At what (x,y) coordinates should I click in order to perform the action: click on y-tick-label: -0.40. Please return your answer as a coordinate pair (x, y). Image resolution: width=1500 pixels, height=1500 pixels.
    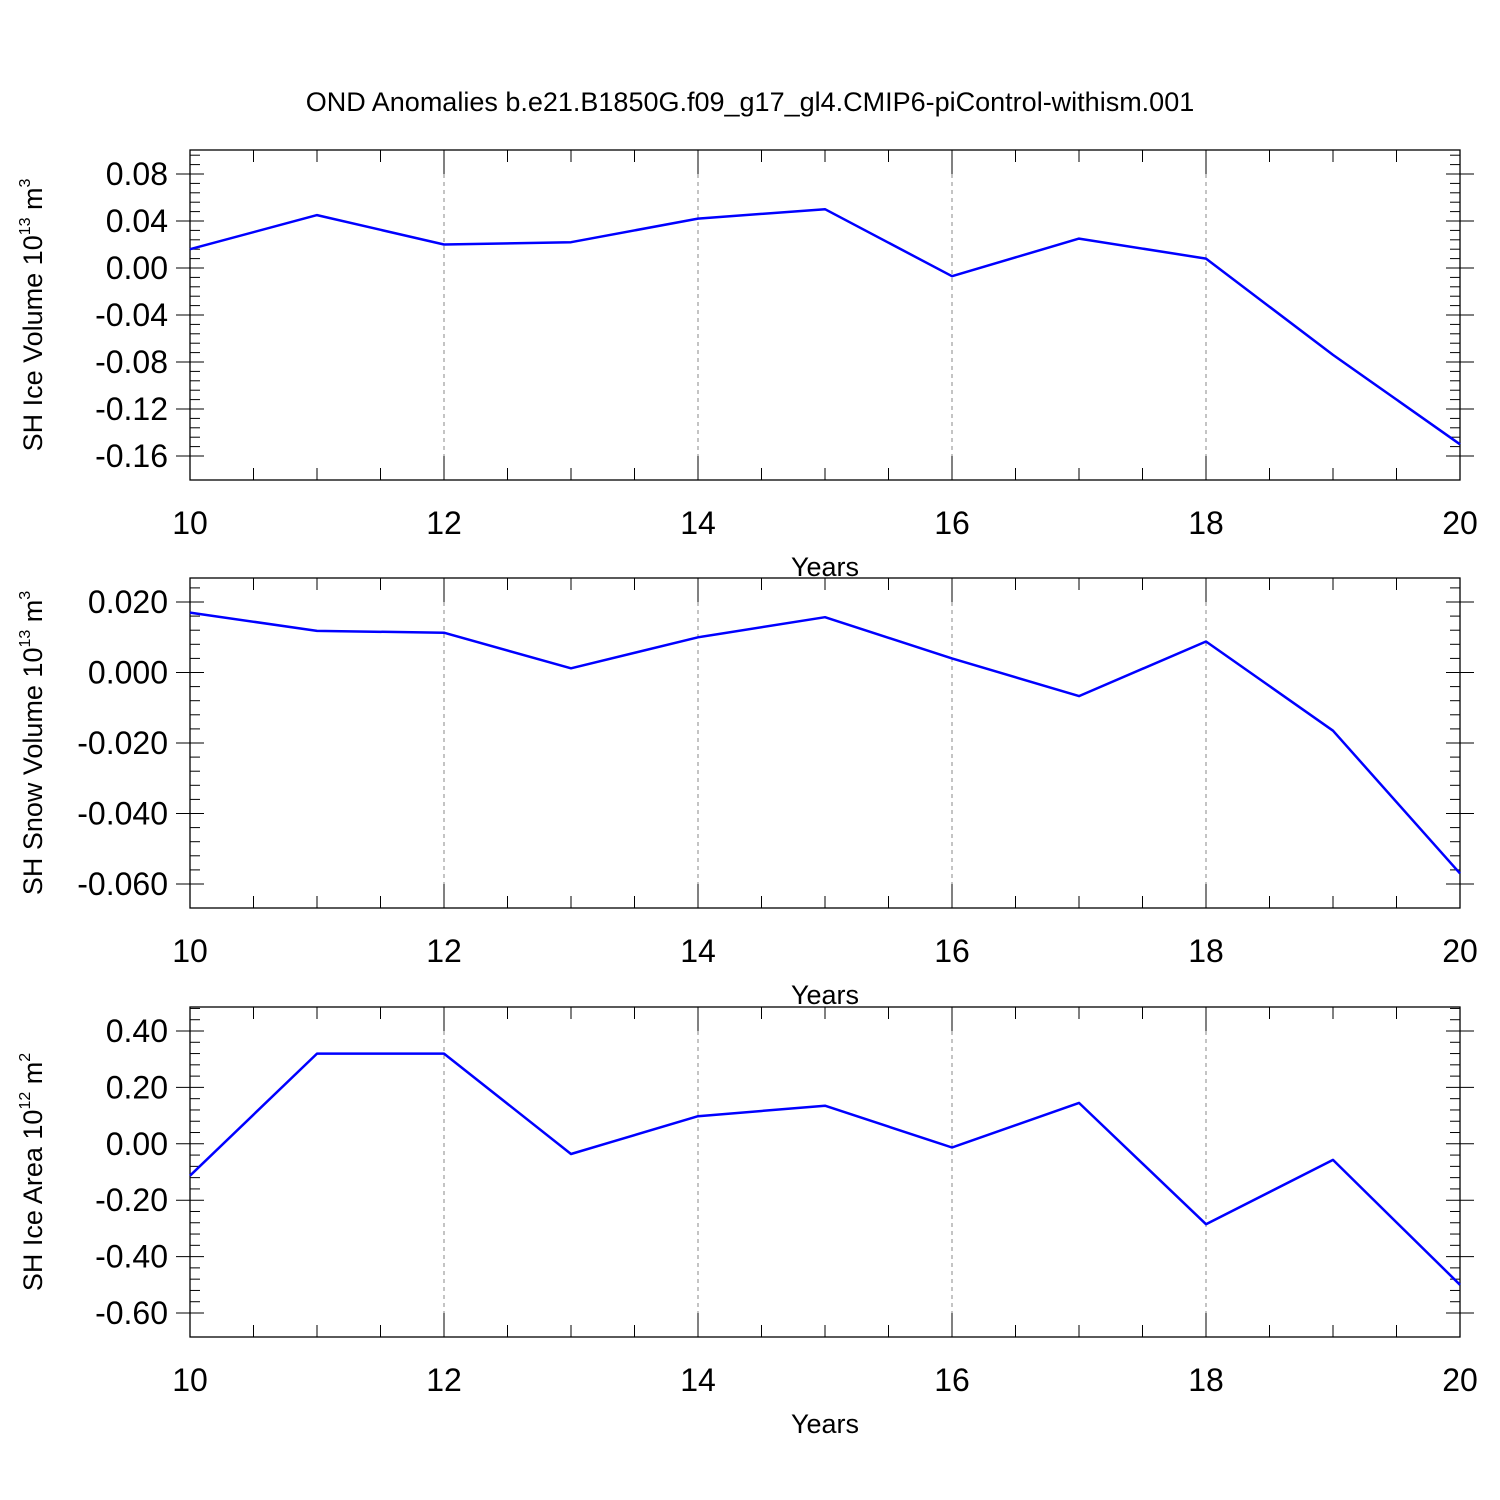
    Looking at the image, I should click on (131, 1257).